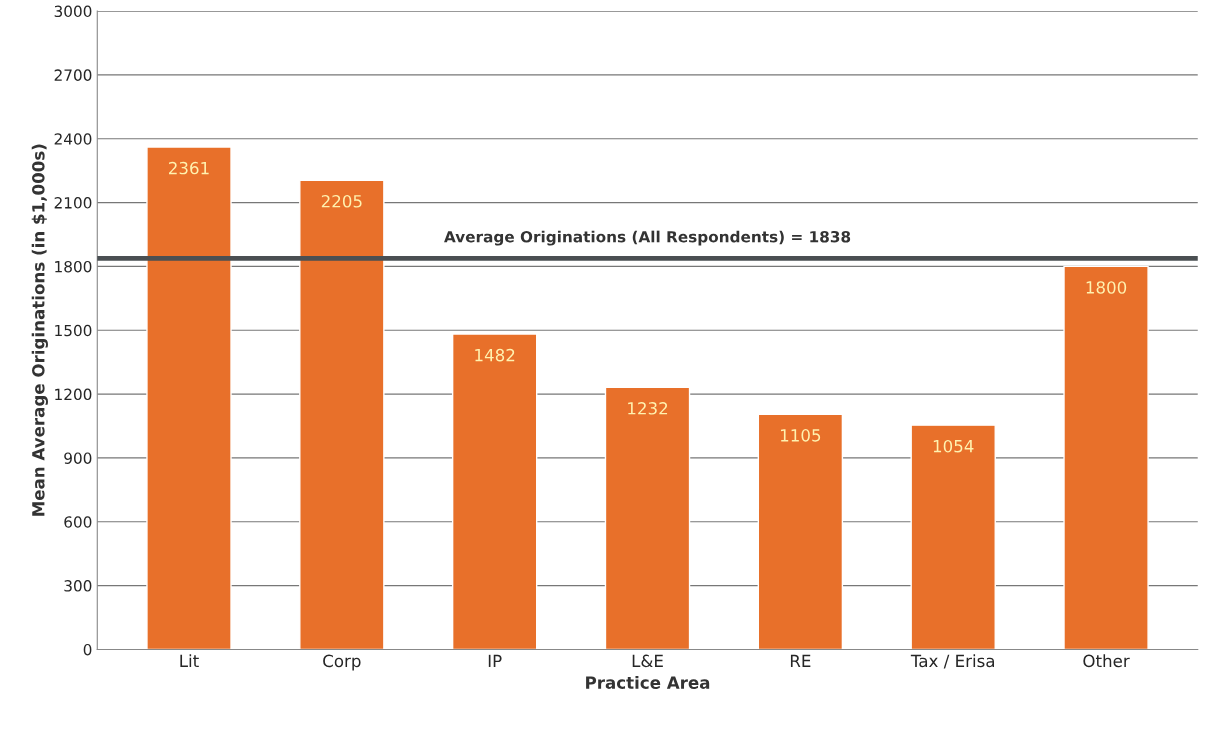  Describe the element at coordinates (73, 75) in the screenshot. I see `y-tick-label: 2700` at that location.